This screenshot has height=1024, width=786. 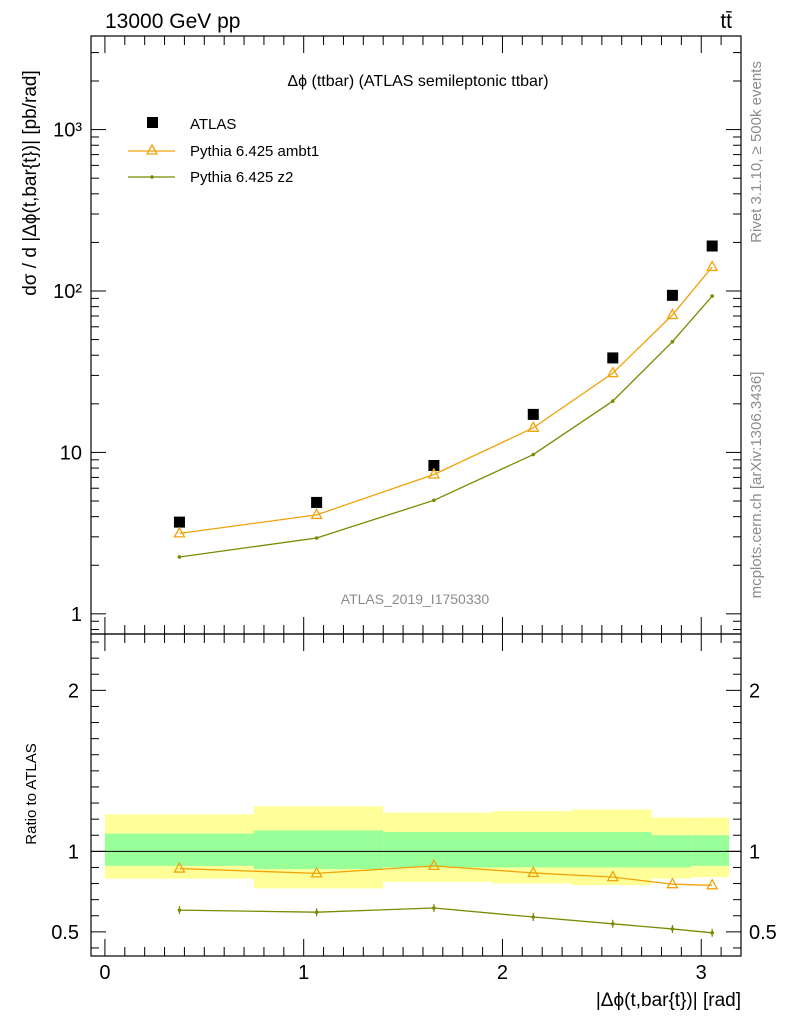 What do you see at coordinates (241, 177) in the screenshot?
I see `legend-label-z2: Pythia 6.425 z2` at bounding box center [241, 177].